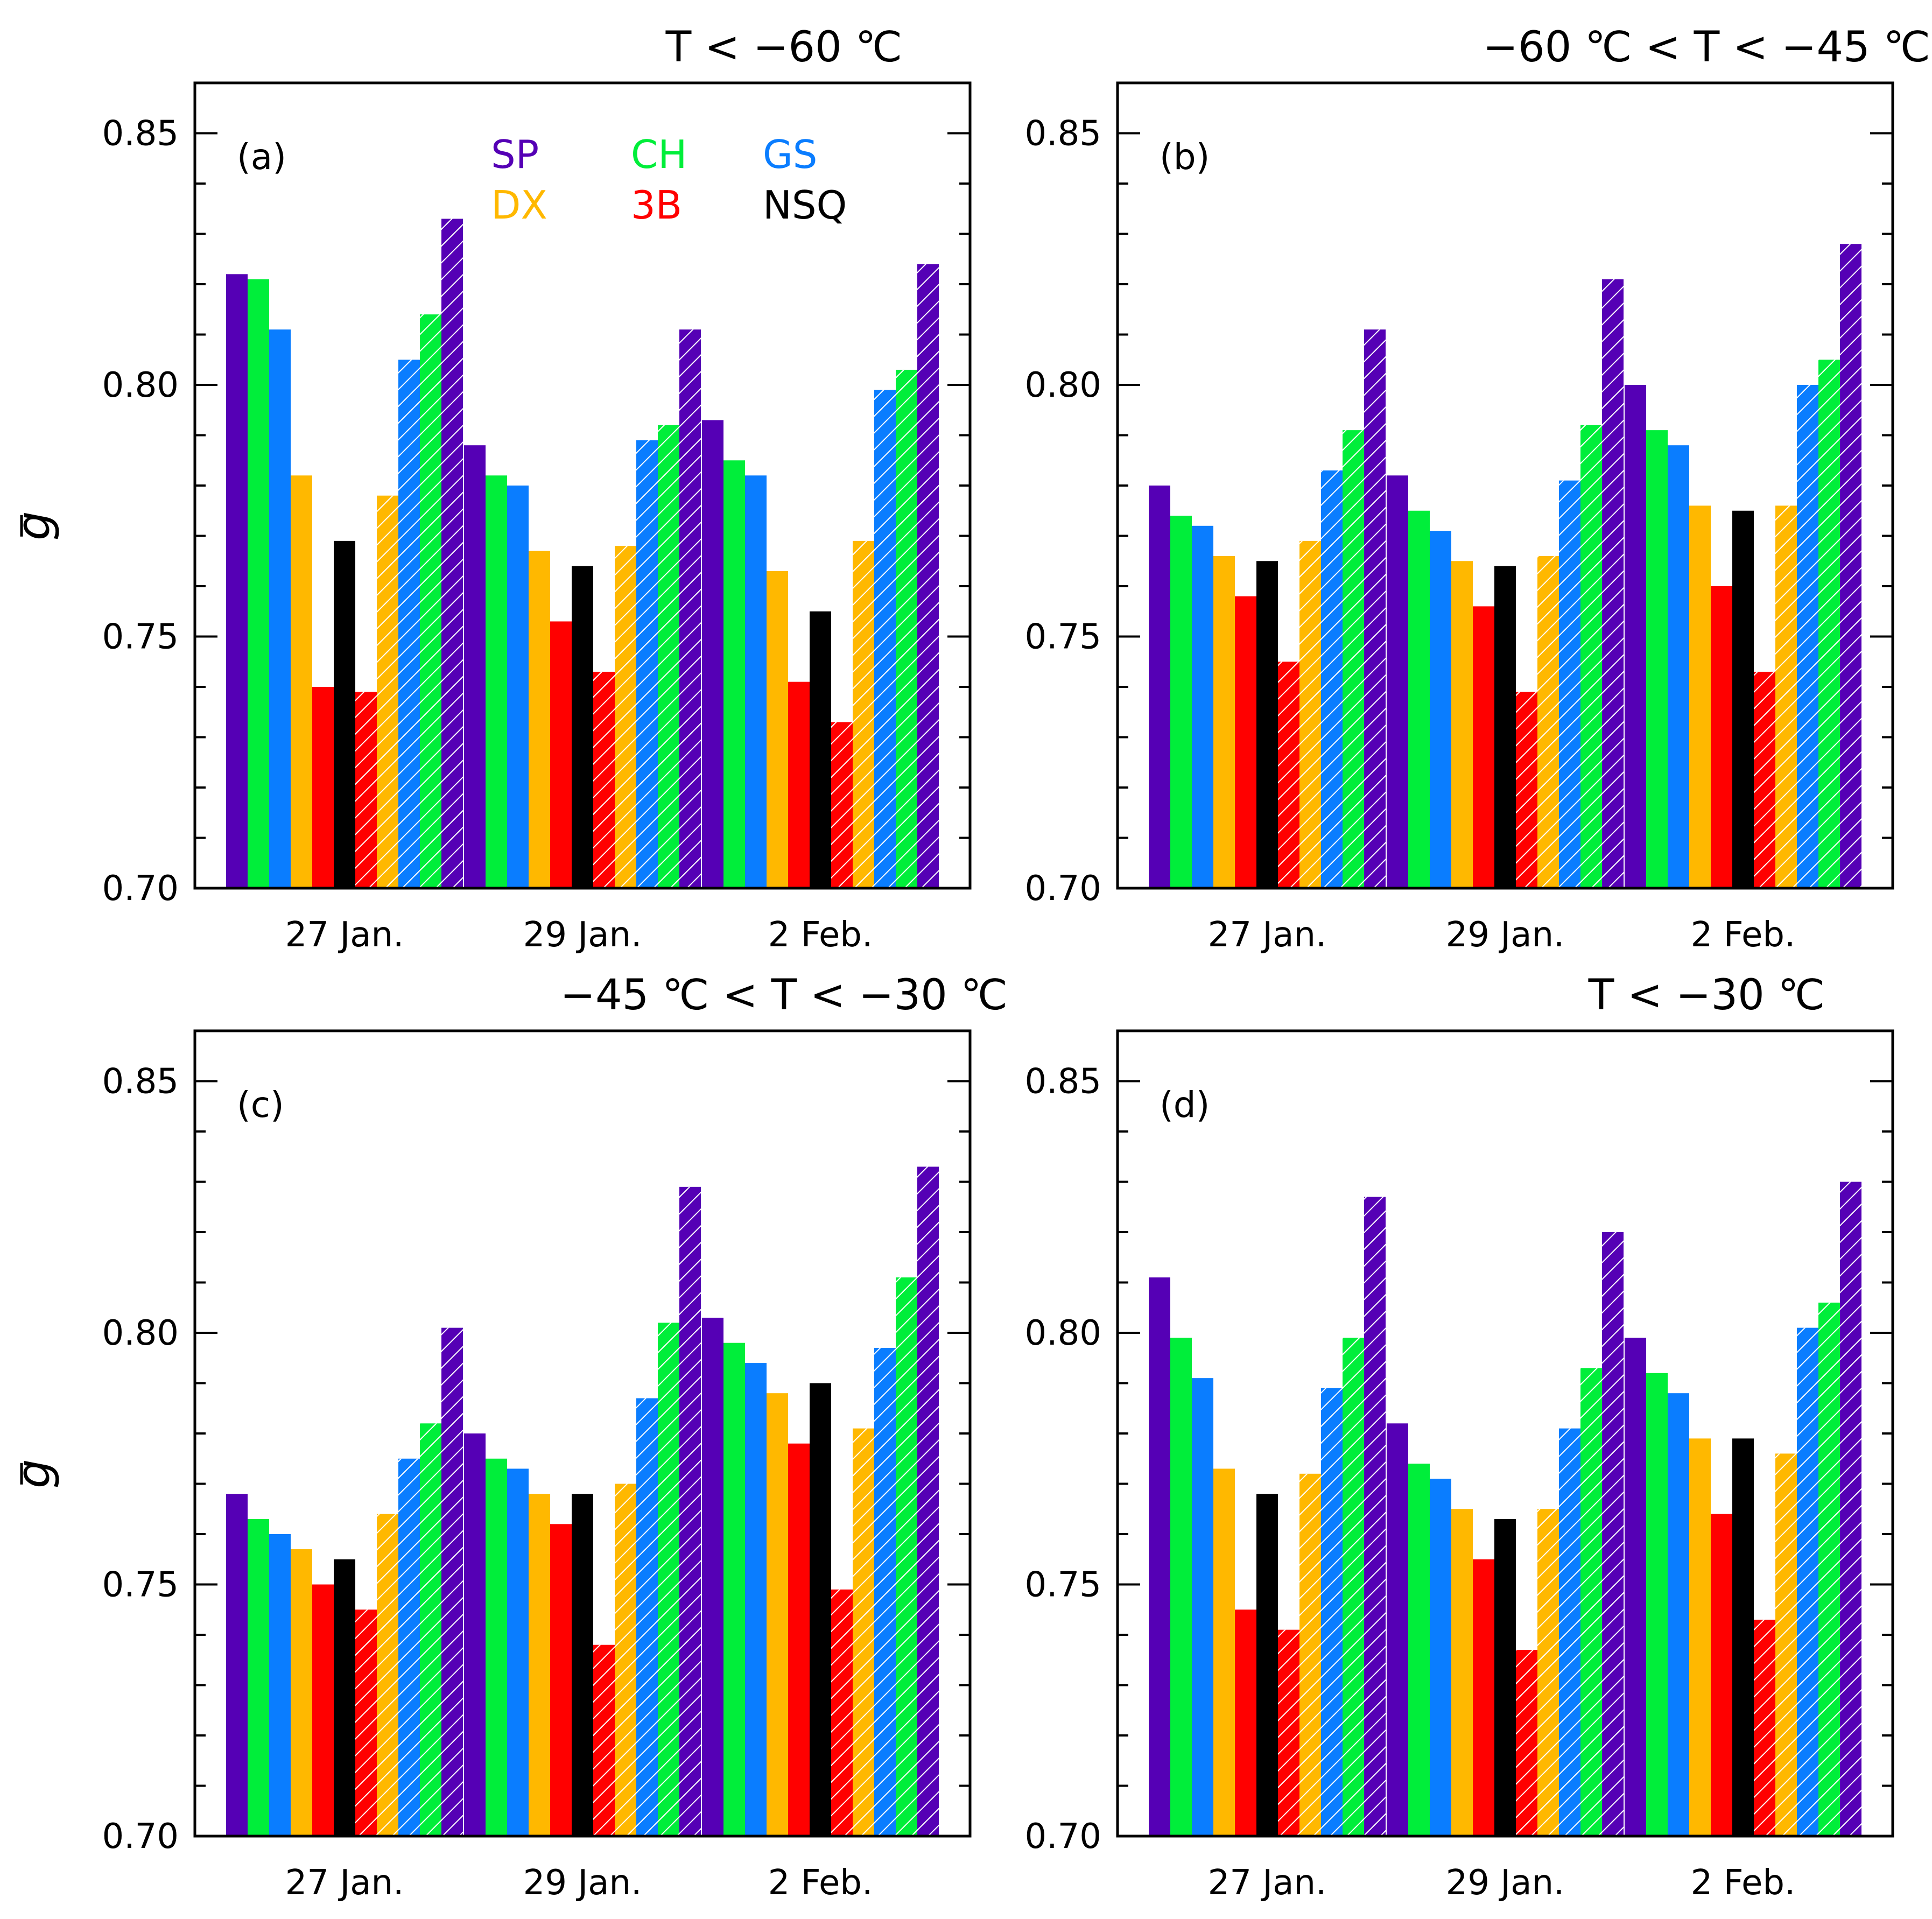 This screenshot has height=1919, width=1932. What do you see at coordinates (784, 995) in the screenshot?
I see `panel-title: −45 ℃ < T < −30 ℃` at bounding box center [784, 995].